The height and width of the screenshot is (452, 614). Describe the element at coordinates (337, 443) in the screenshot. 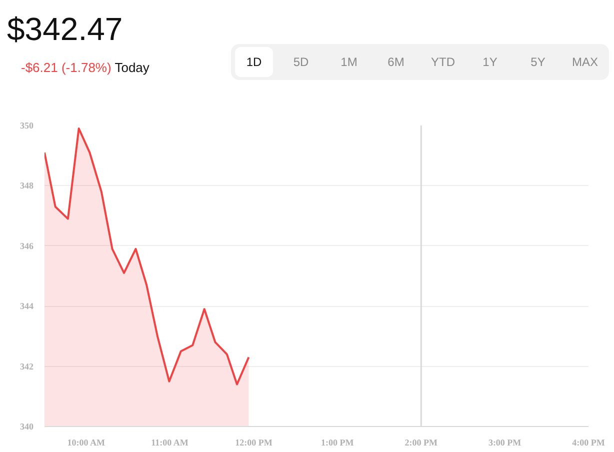

I see `x-tick-label: 1:00 PM` at that location.